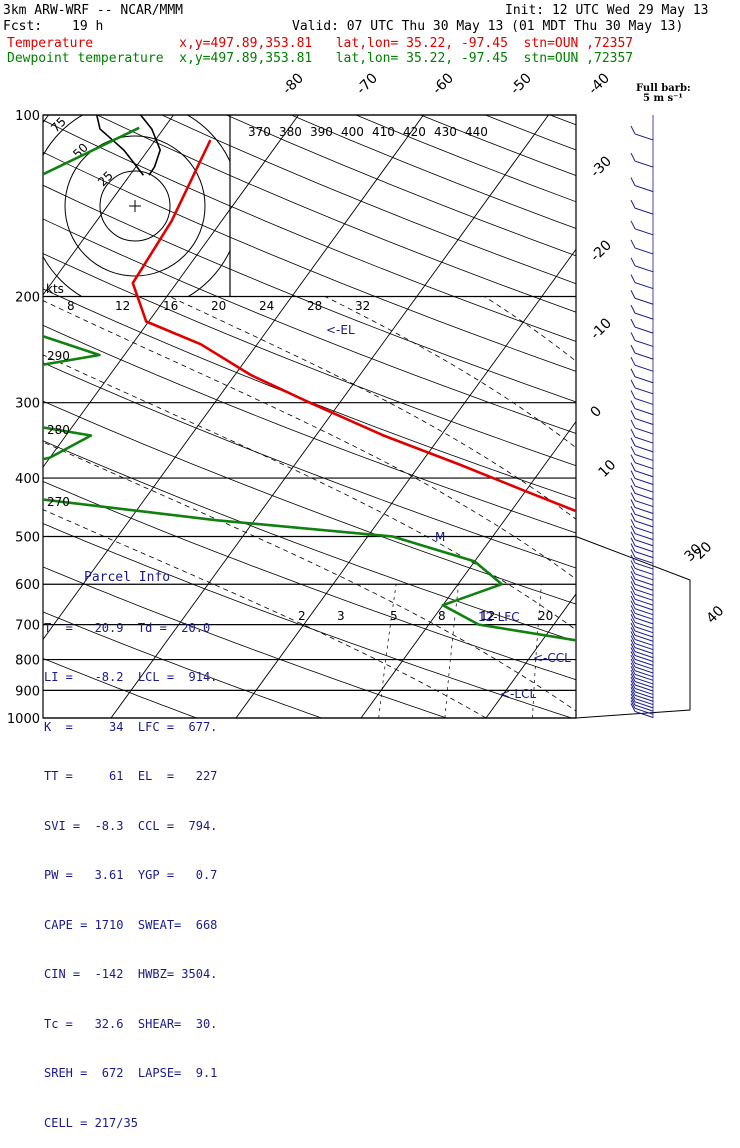 The width and height of the screenshot is (740, 1148). I want to click on theta-label: 370, so click(259, 132).